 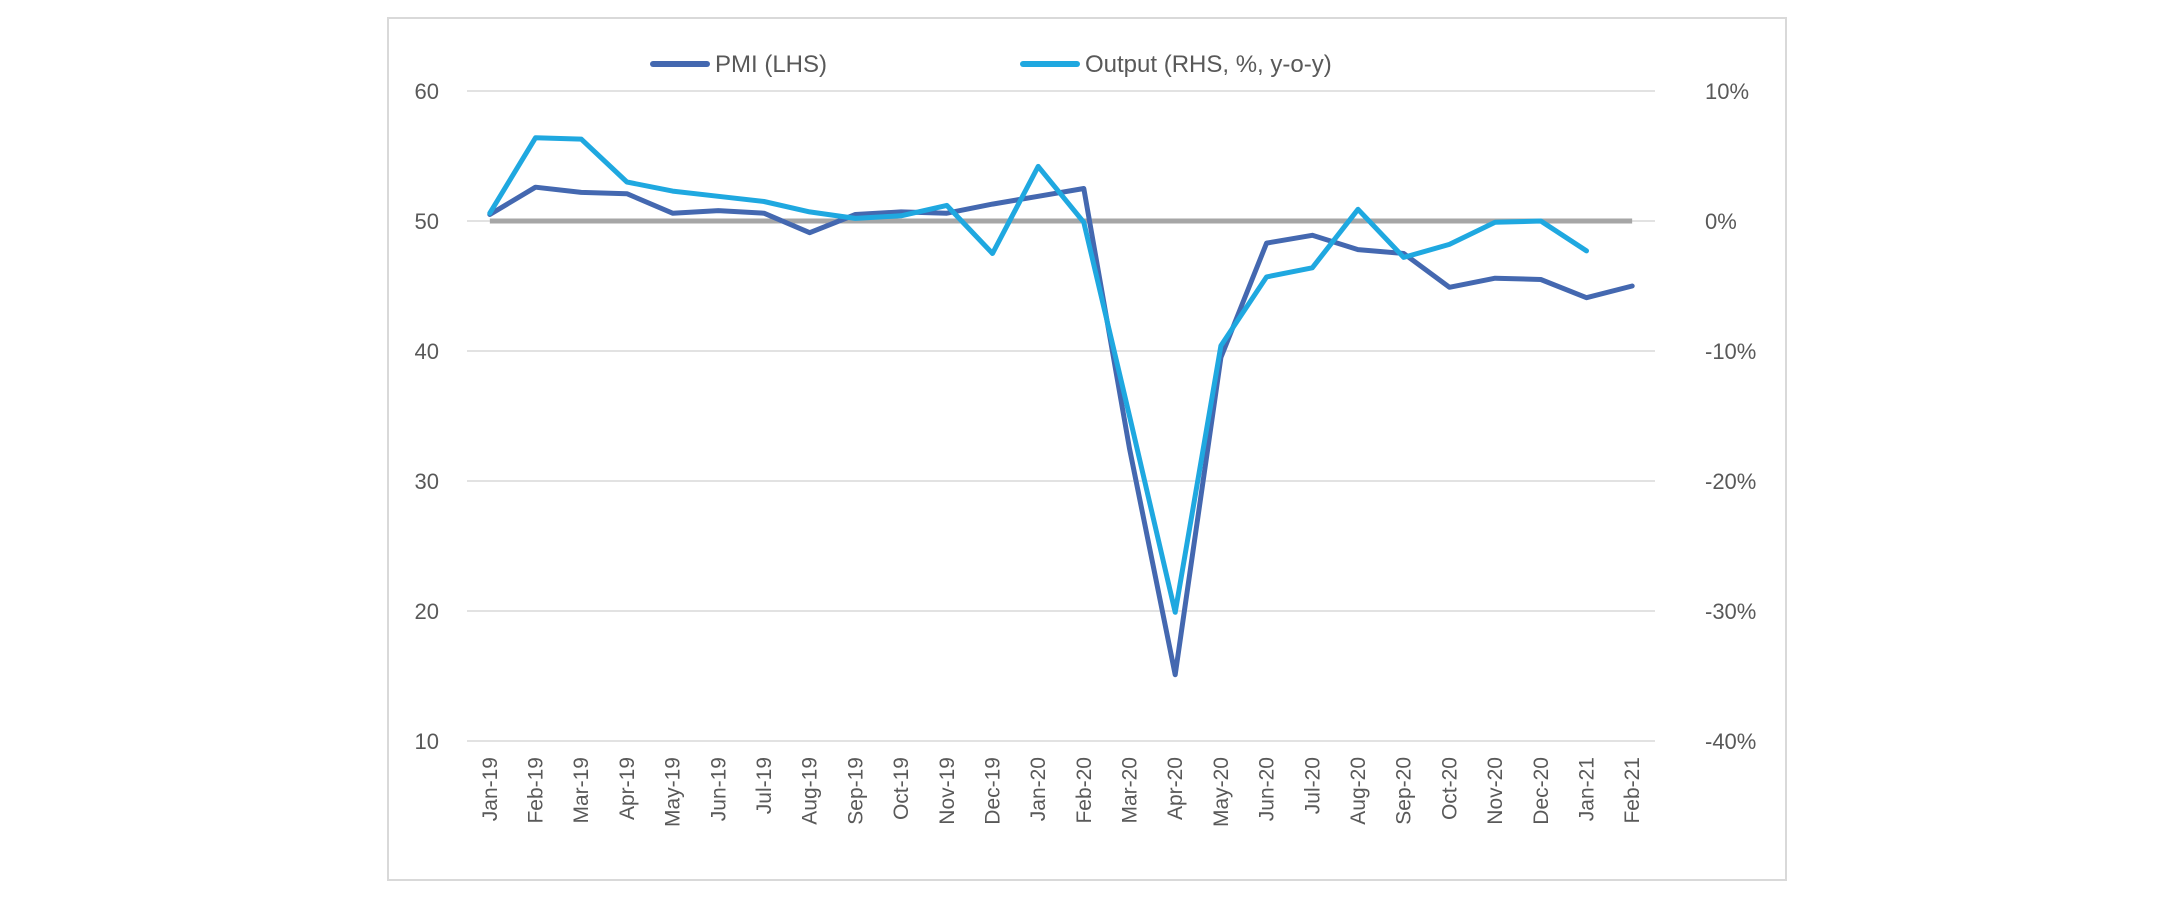 I want to click on x-axis-tick-label: Jan-21, so click(x=1586, y=789).